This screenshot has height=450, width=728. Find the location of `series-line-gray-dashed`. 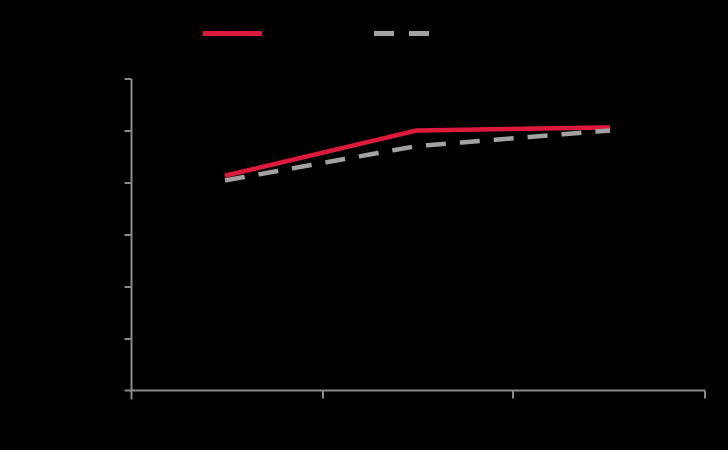

series-line-gray-dashed is located at coordinates (417, 155).